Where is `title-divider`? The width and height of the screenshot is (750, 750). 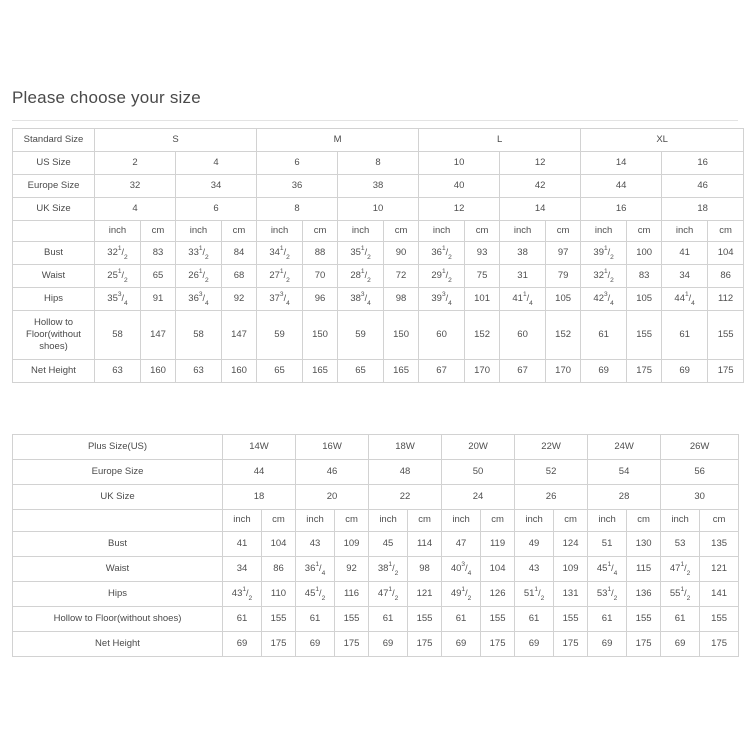
title-divider is located at coordinates (375, 120).